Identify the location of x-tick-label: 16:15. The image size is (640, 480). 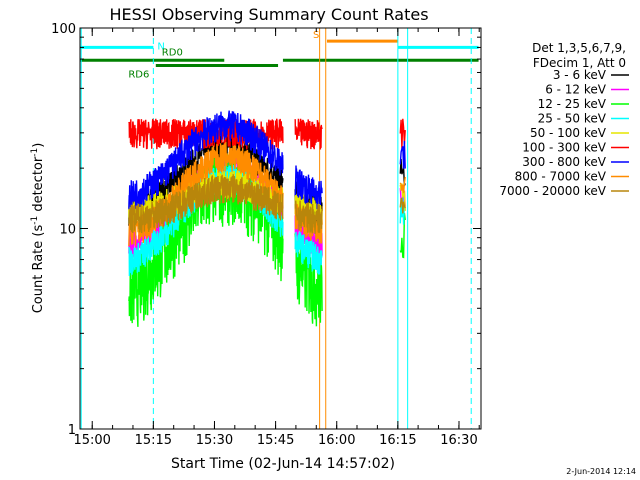
(397, 440).